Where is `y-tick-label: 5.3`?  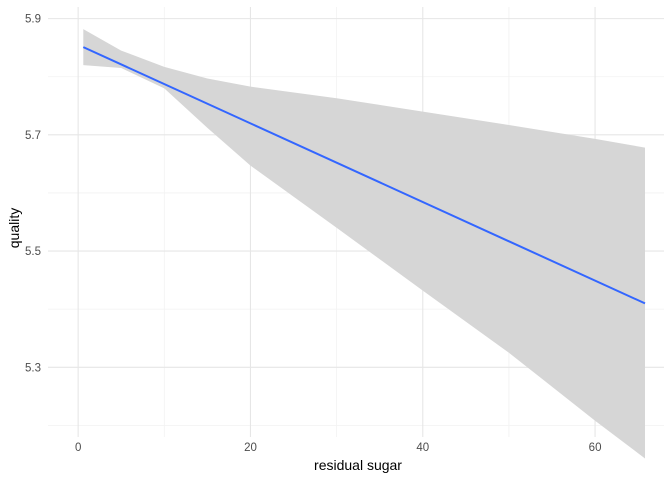
y-tick-label: 5.3 is located at coordinates (33, 368).